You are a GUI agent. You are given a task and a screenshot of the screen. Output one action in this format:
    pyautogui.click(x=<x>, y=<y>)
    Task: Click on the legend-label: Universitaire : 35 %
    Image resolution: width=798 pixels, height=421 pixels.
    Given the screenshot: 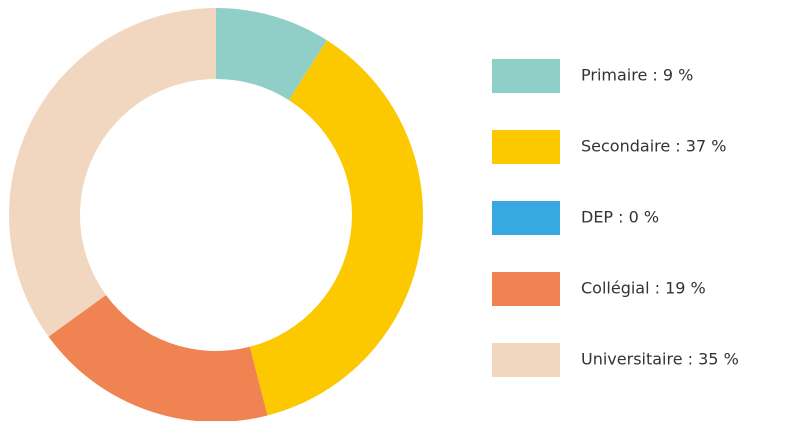 What is the action you would take?
    pyautogui.click(x=660, y=359)
    